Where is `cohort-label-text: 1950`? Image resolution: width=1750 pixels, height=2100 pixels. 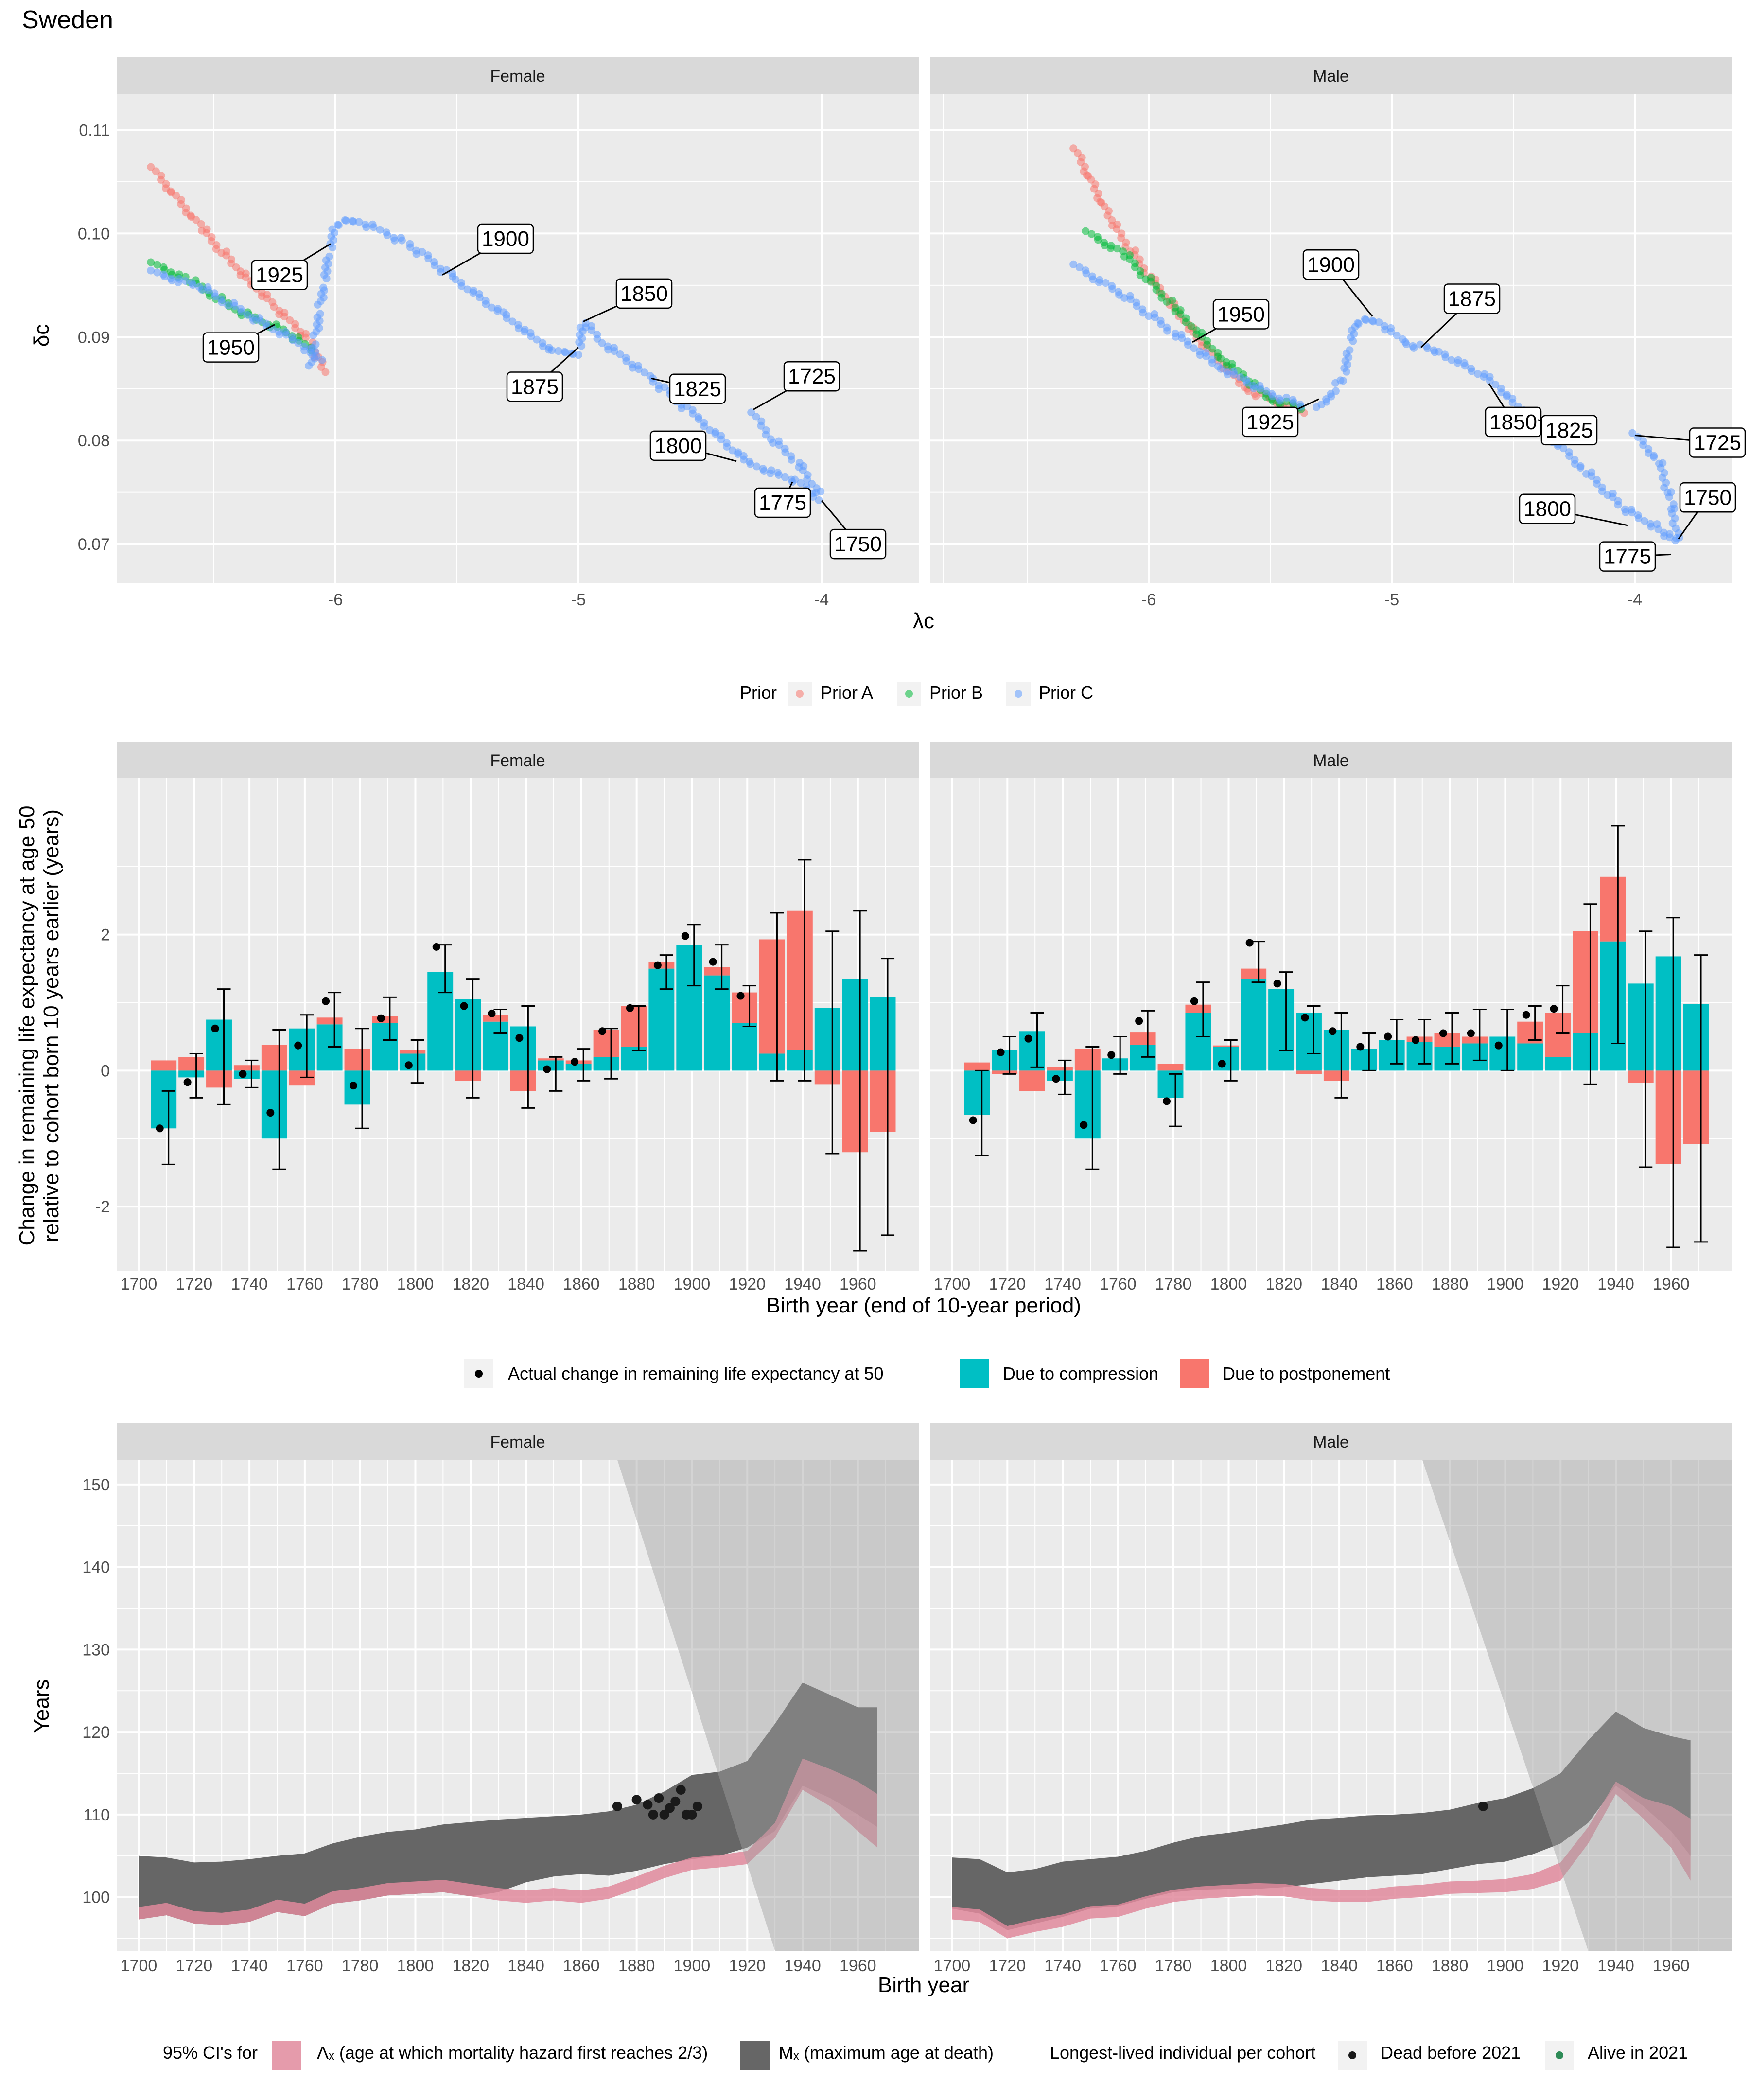
cohort-label-text: 1950 is located at coordinates (1241, 314).